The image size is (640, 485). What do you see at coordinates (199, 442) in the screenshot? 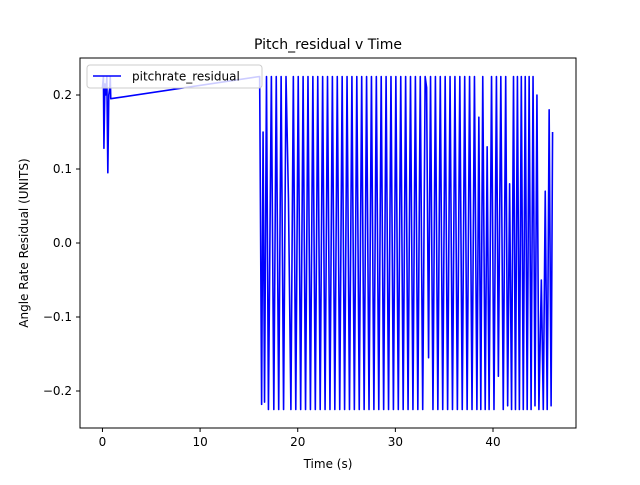
I see `x-tick-label: 10` at bounding box center [199, 442].